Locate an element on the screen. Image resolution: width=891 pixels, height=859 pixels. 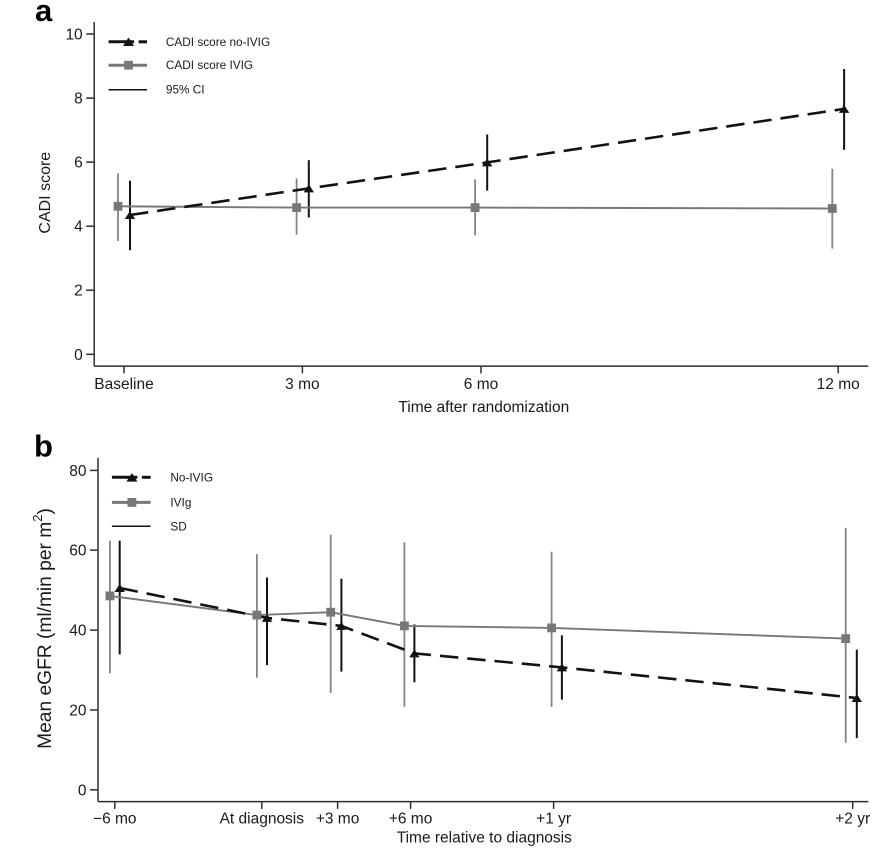
svg-text: Time after randomization is located at coordinates (483, 407).